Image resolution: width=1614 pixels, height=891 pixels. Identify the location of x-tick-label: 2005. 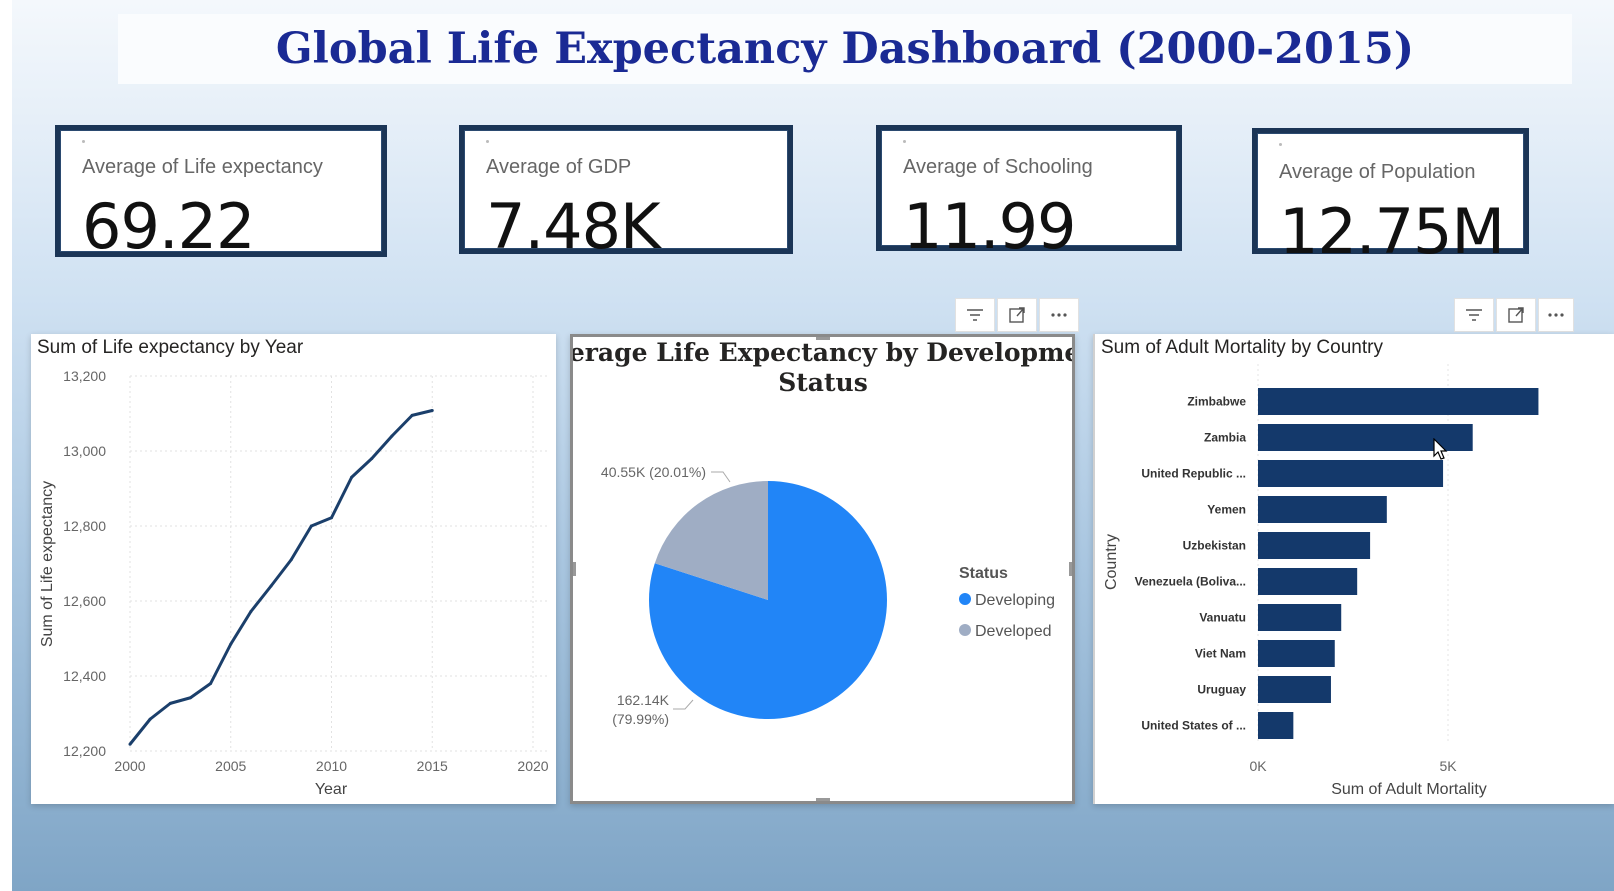
(230, 766).